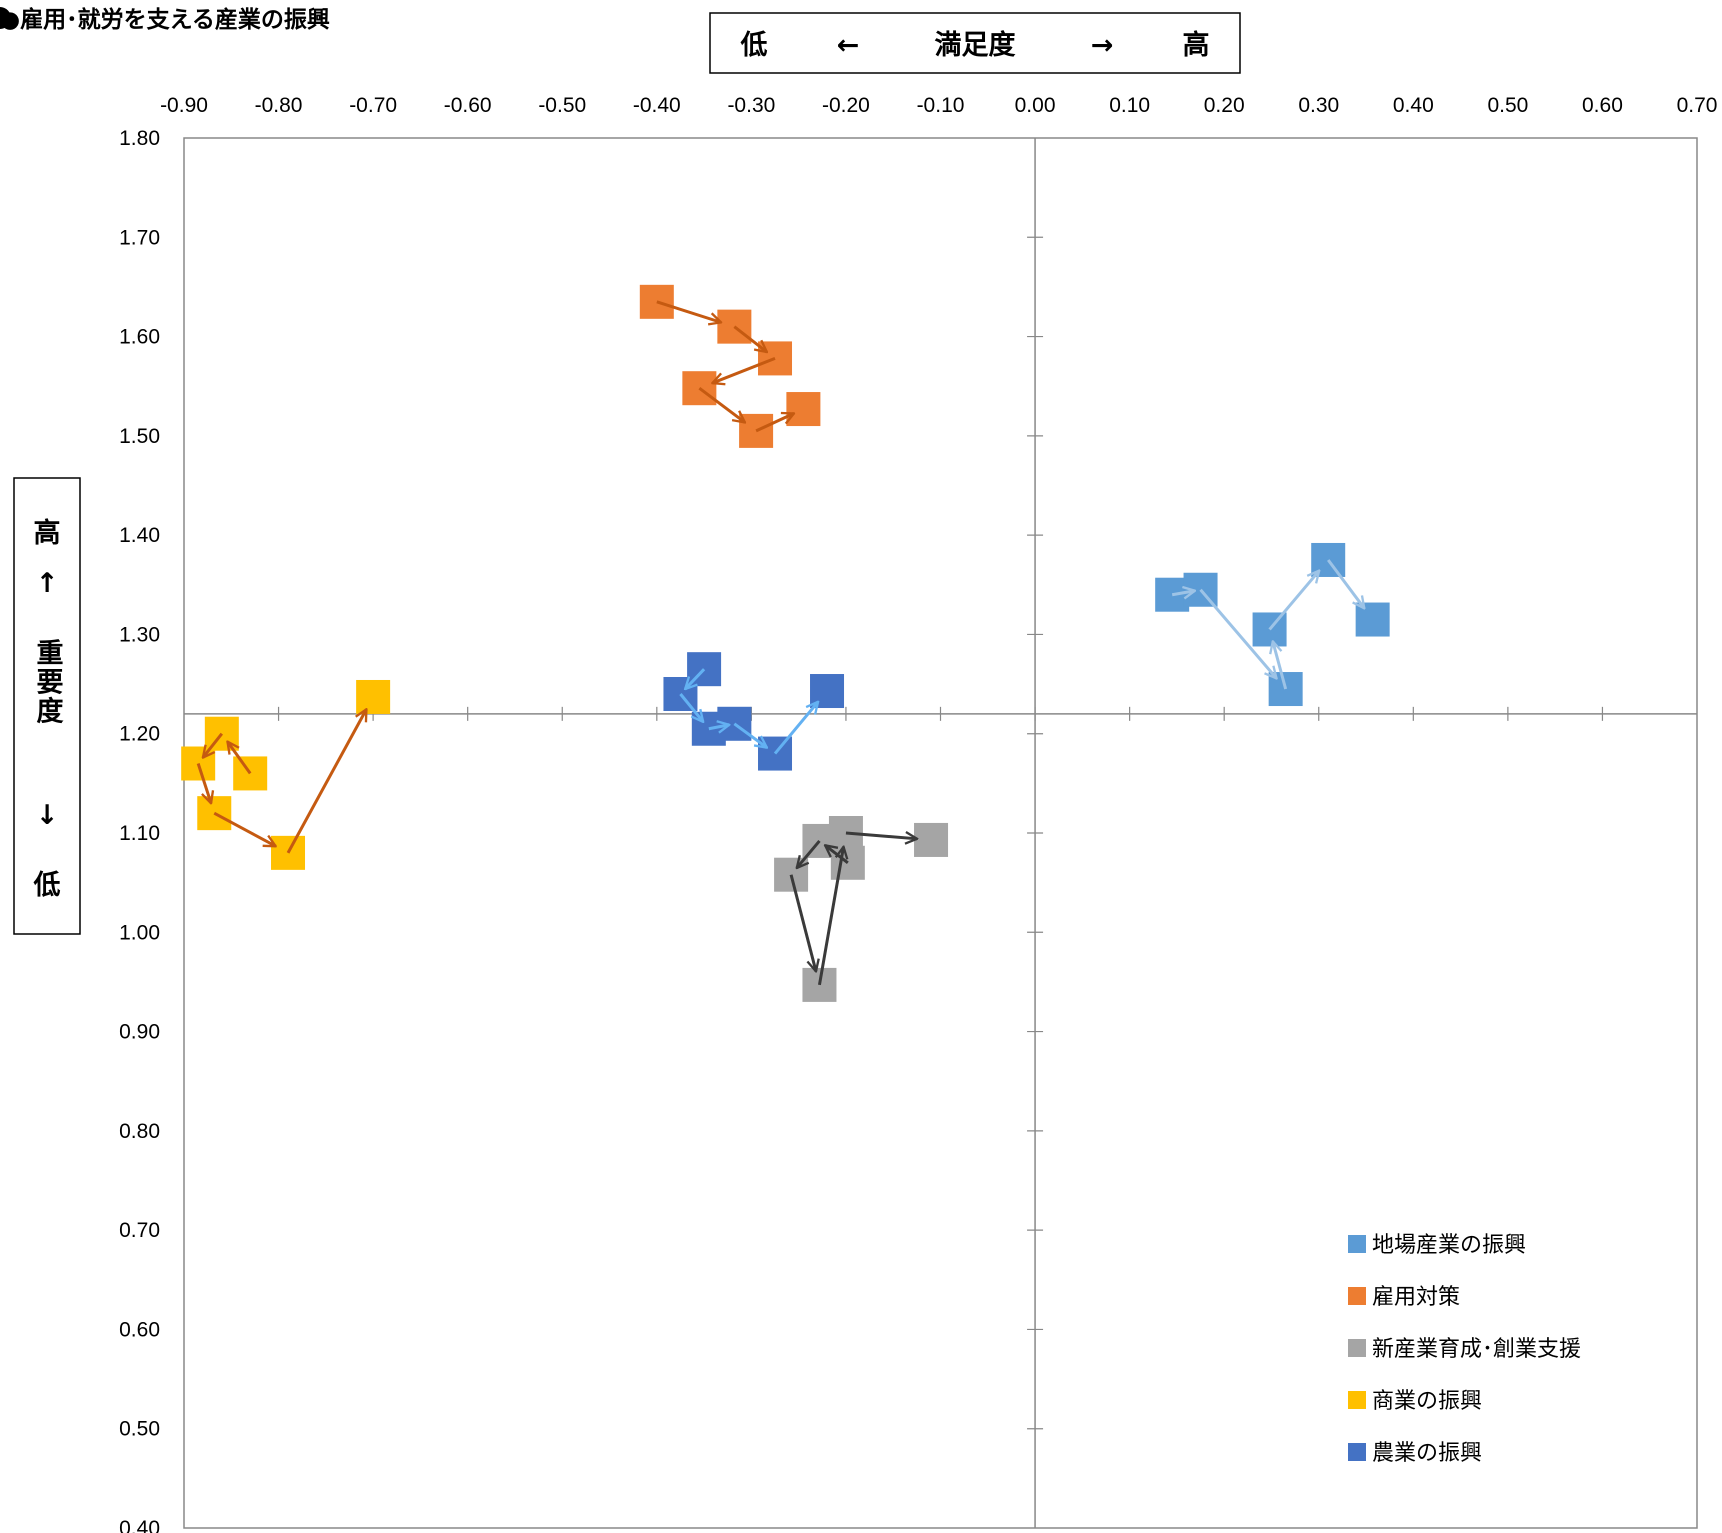  I want to click on x-tick-label: -0.30, so click(751, 105).